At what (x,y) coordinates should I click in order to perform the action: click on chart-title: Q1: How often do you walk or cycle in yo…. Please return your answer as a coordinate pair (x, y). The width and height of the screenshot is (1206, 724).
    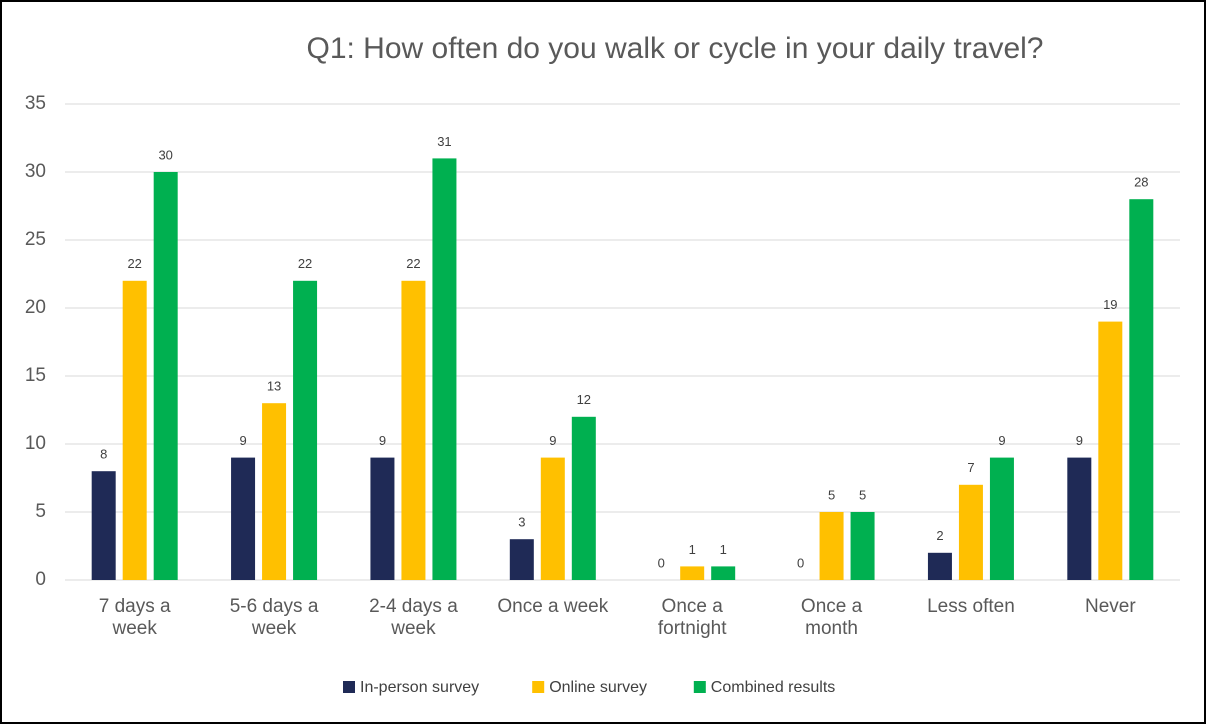
    Looking at the image, I should click on (674, 48).